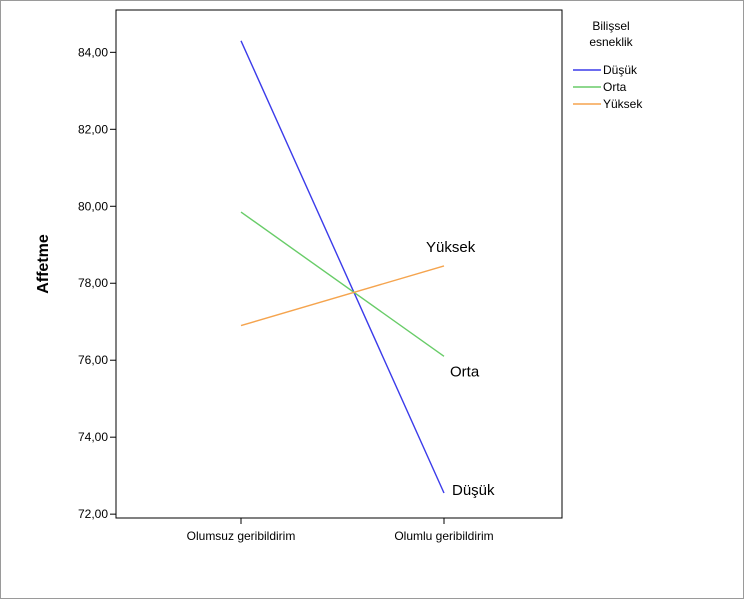 The width and height of the screenshot is (744, 599). What do you see at coordinates (610, 26) in the screenshot?
I see `legend-title-line-1: Bilişsel` at bounding box center [610, 26].